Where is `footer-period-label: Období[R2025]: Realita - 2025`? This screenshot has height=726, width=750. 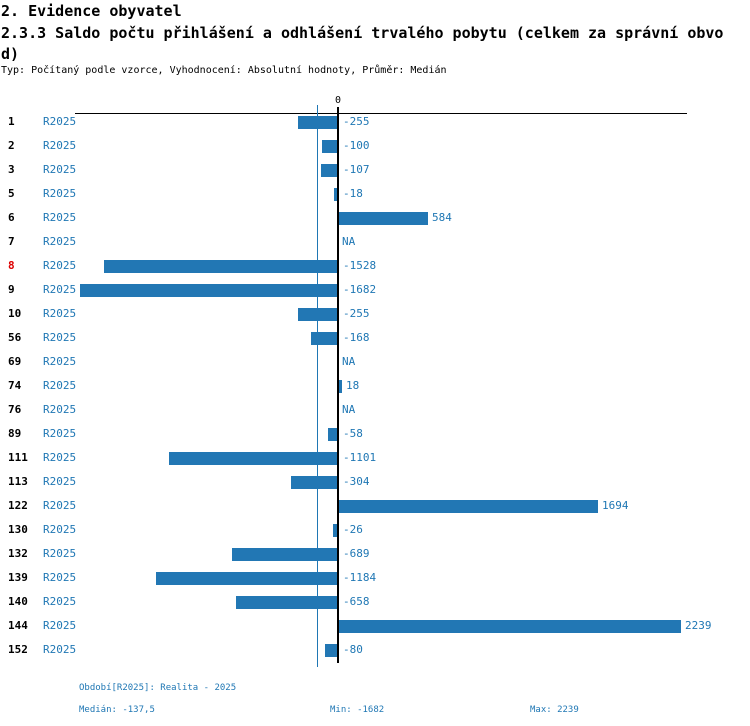
footer-period-label: Období[R2025]: Realita - 2025 is located at coordinates (158, 688).